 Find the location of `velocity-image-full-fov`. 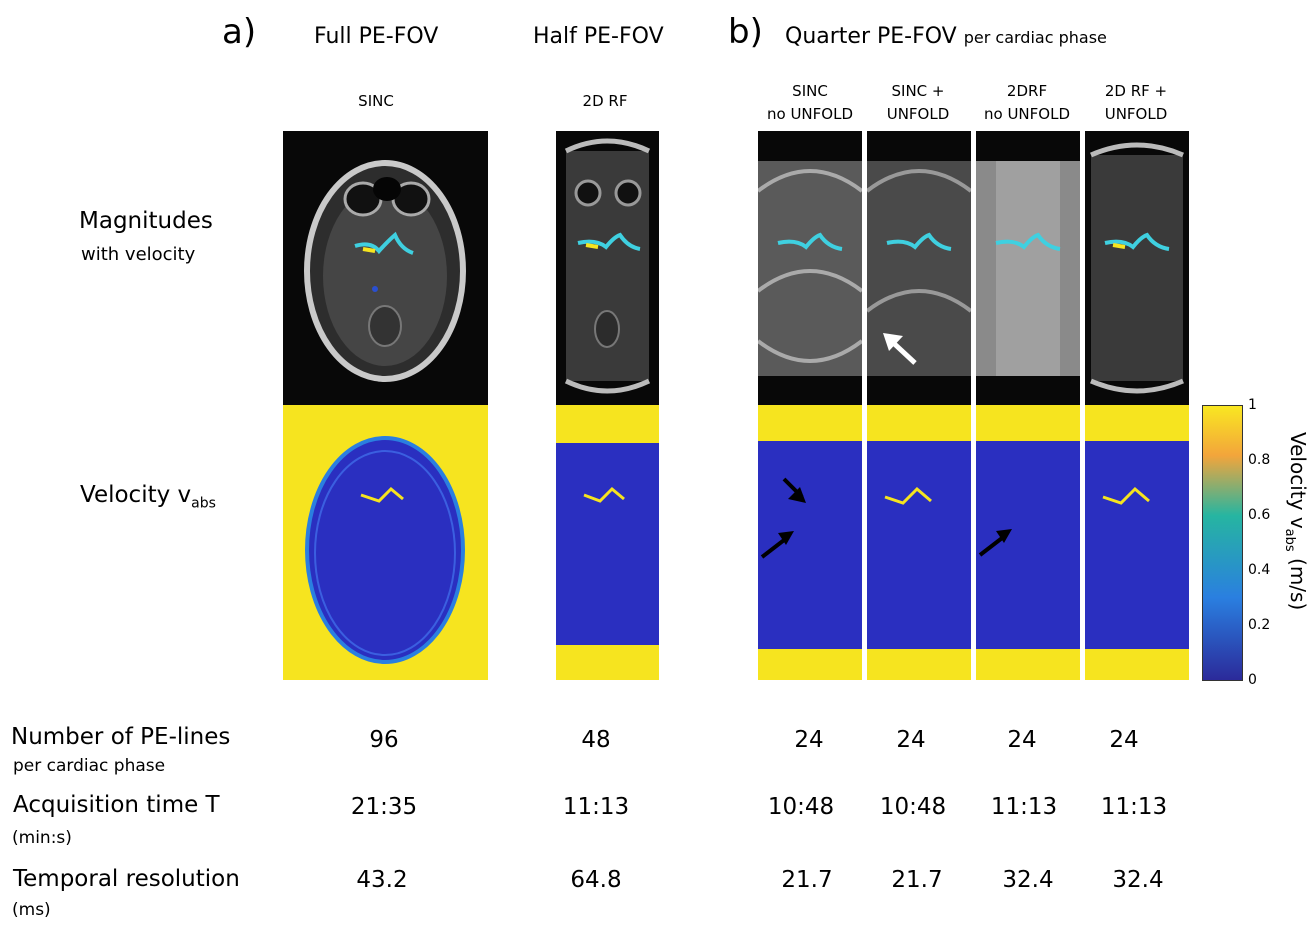

velocity-image-full-fov is located at coordinates (385, 542).